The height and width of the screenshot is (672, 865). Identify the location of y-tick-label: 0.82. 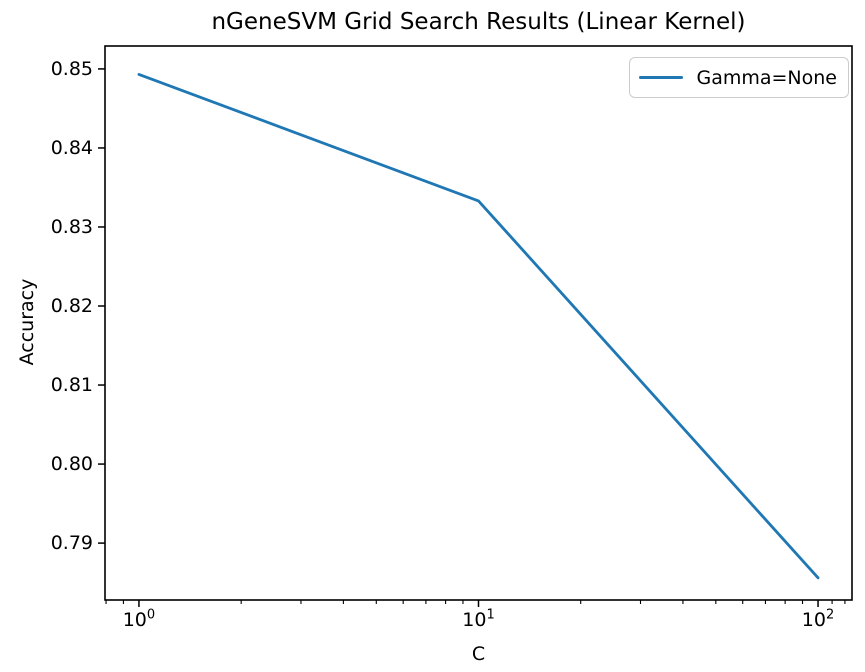
(71, 306).